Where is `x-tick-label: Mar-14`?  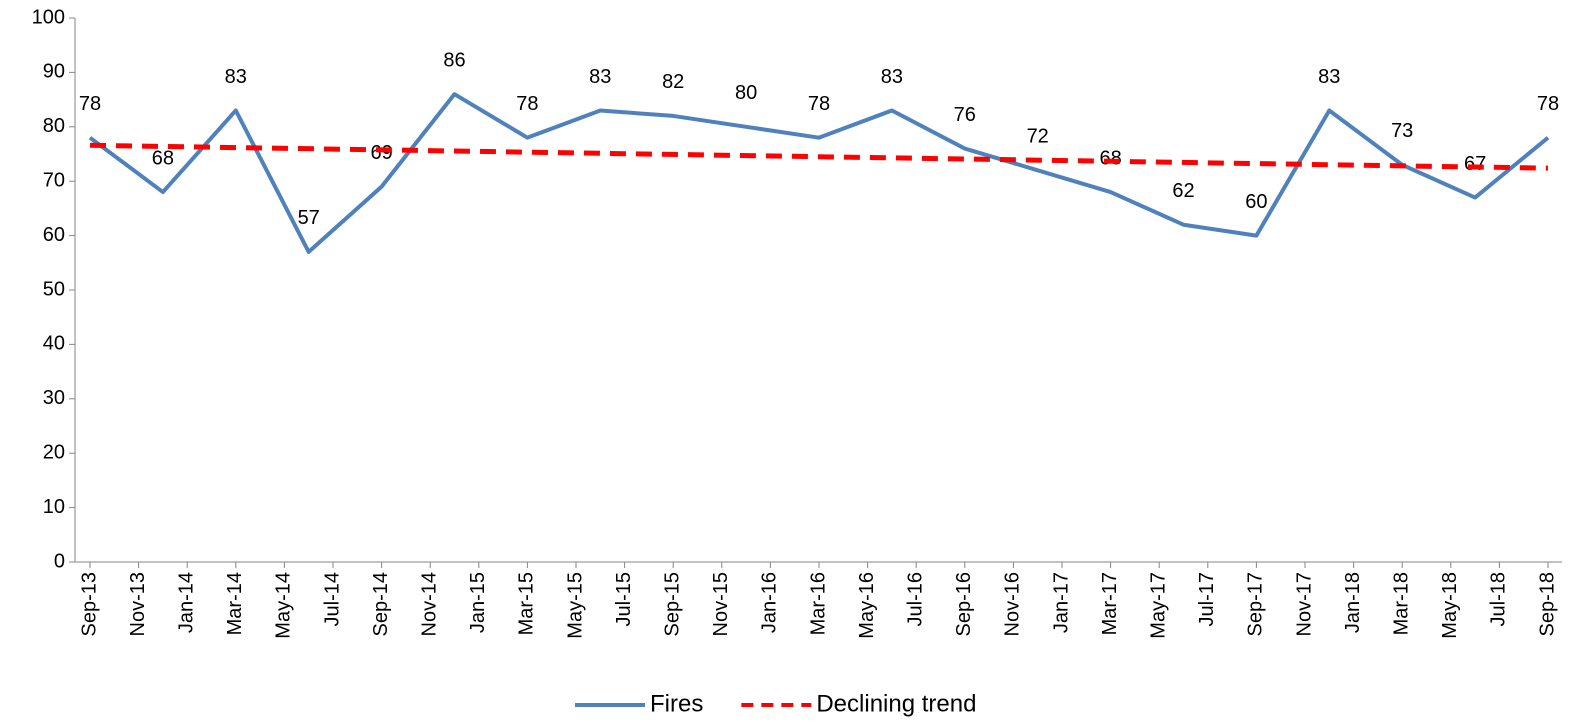 x-tick-label: Mar-14 is located at coordinates (235, 603).